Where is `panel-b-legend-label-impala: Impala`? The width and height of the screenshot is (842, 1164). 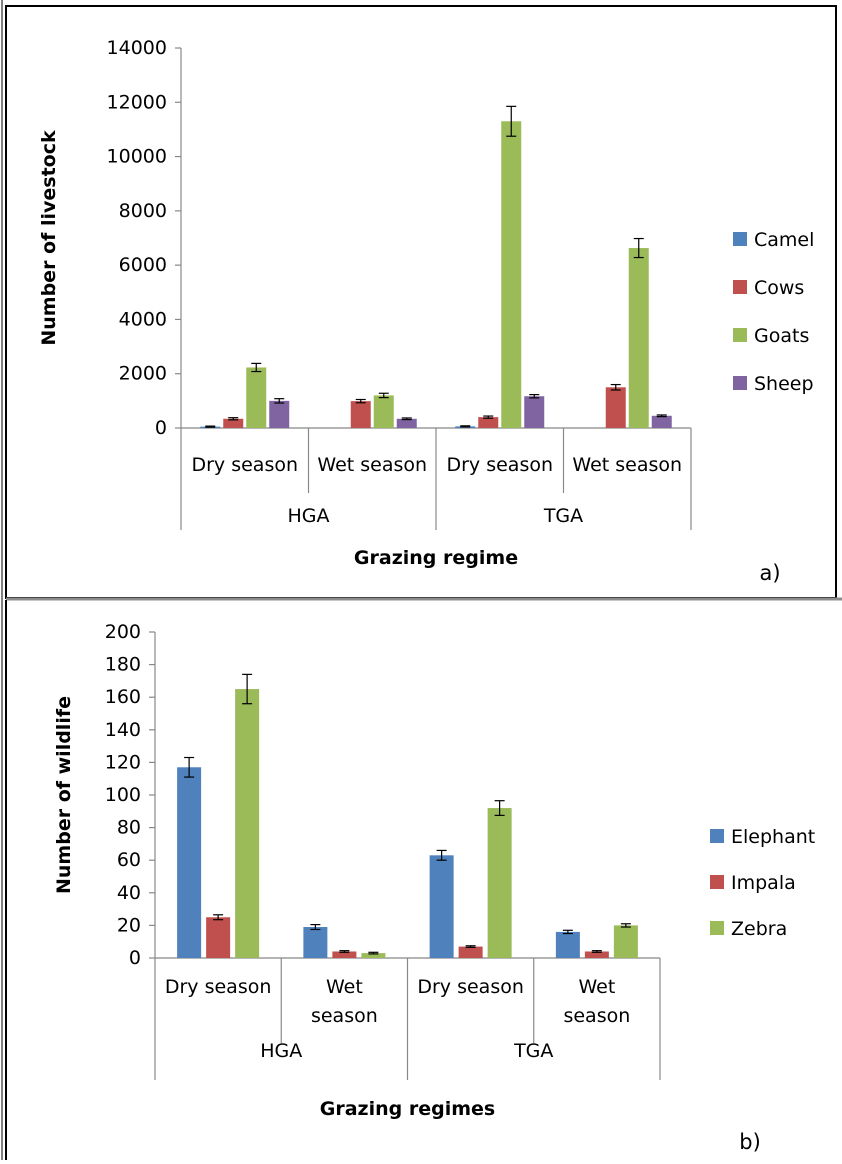 panel-b-legend-label-impala: Impala is located at coordinates (763, 883).